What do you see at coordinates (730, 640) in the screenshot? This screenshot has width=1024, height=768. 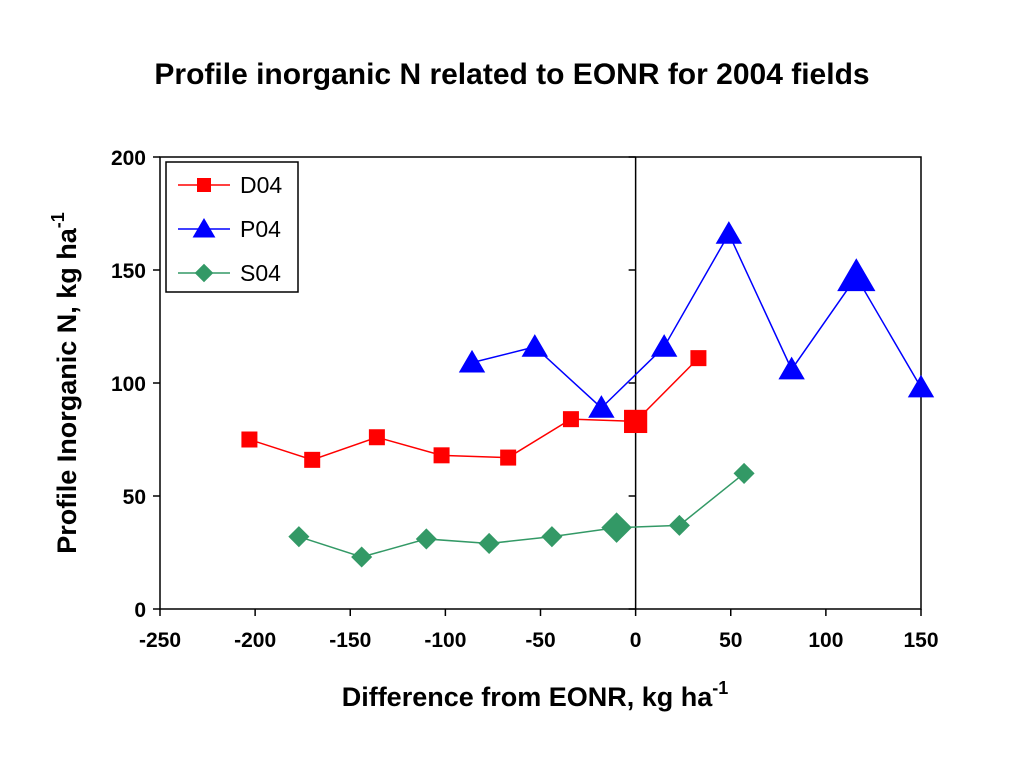 I see `x-tick-label: 50` at bounding box center [730, 640].